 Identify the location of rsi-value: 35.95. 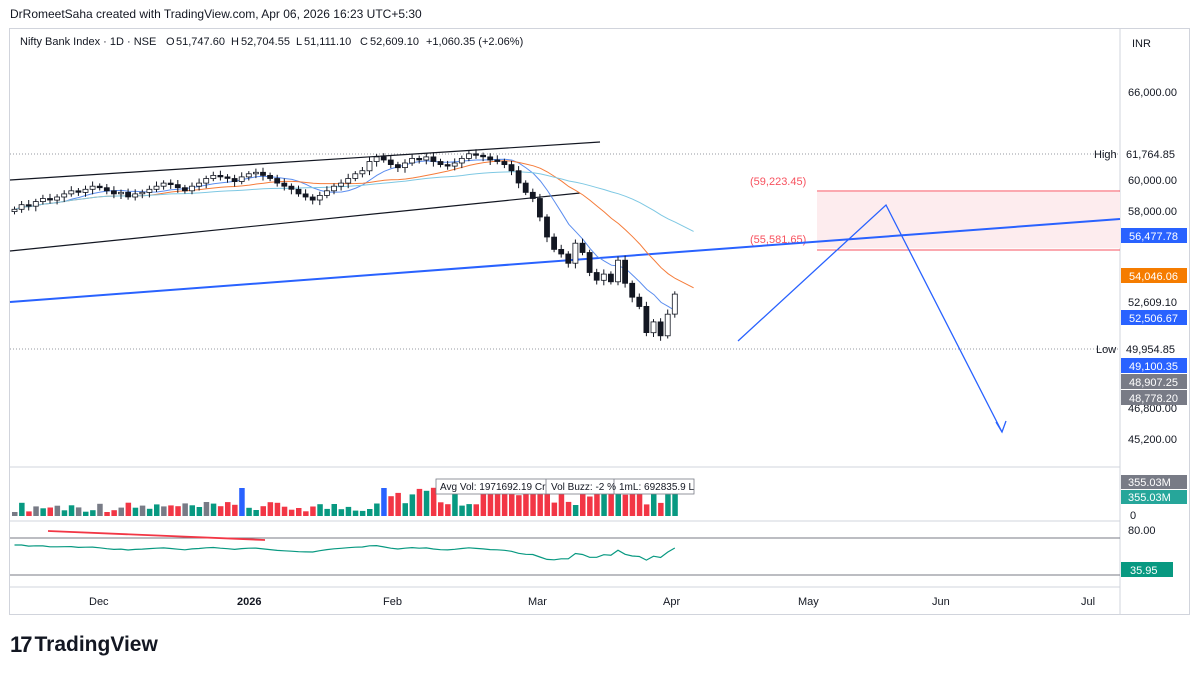
(1144, 571).